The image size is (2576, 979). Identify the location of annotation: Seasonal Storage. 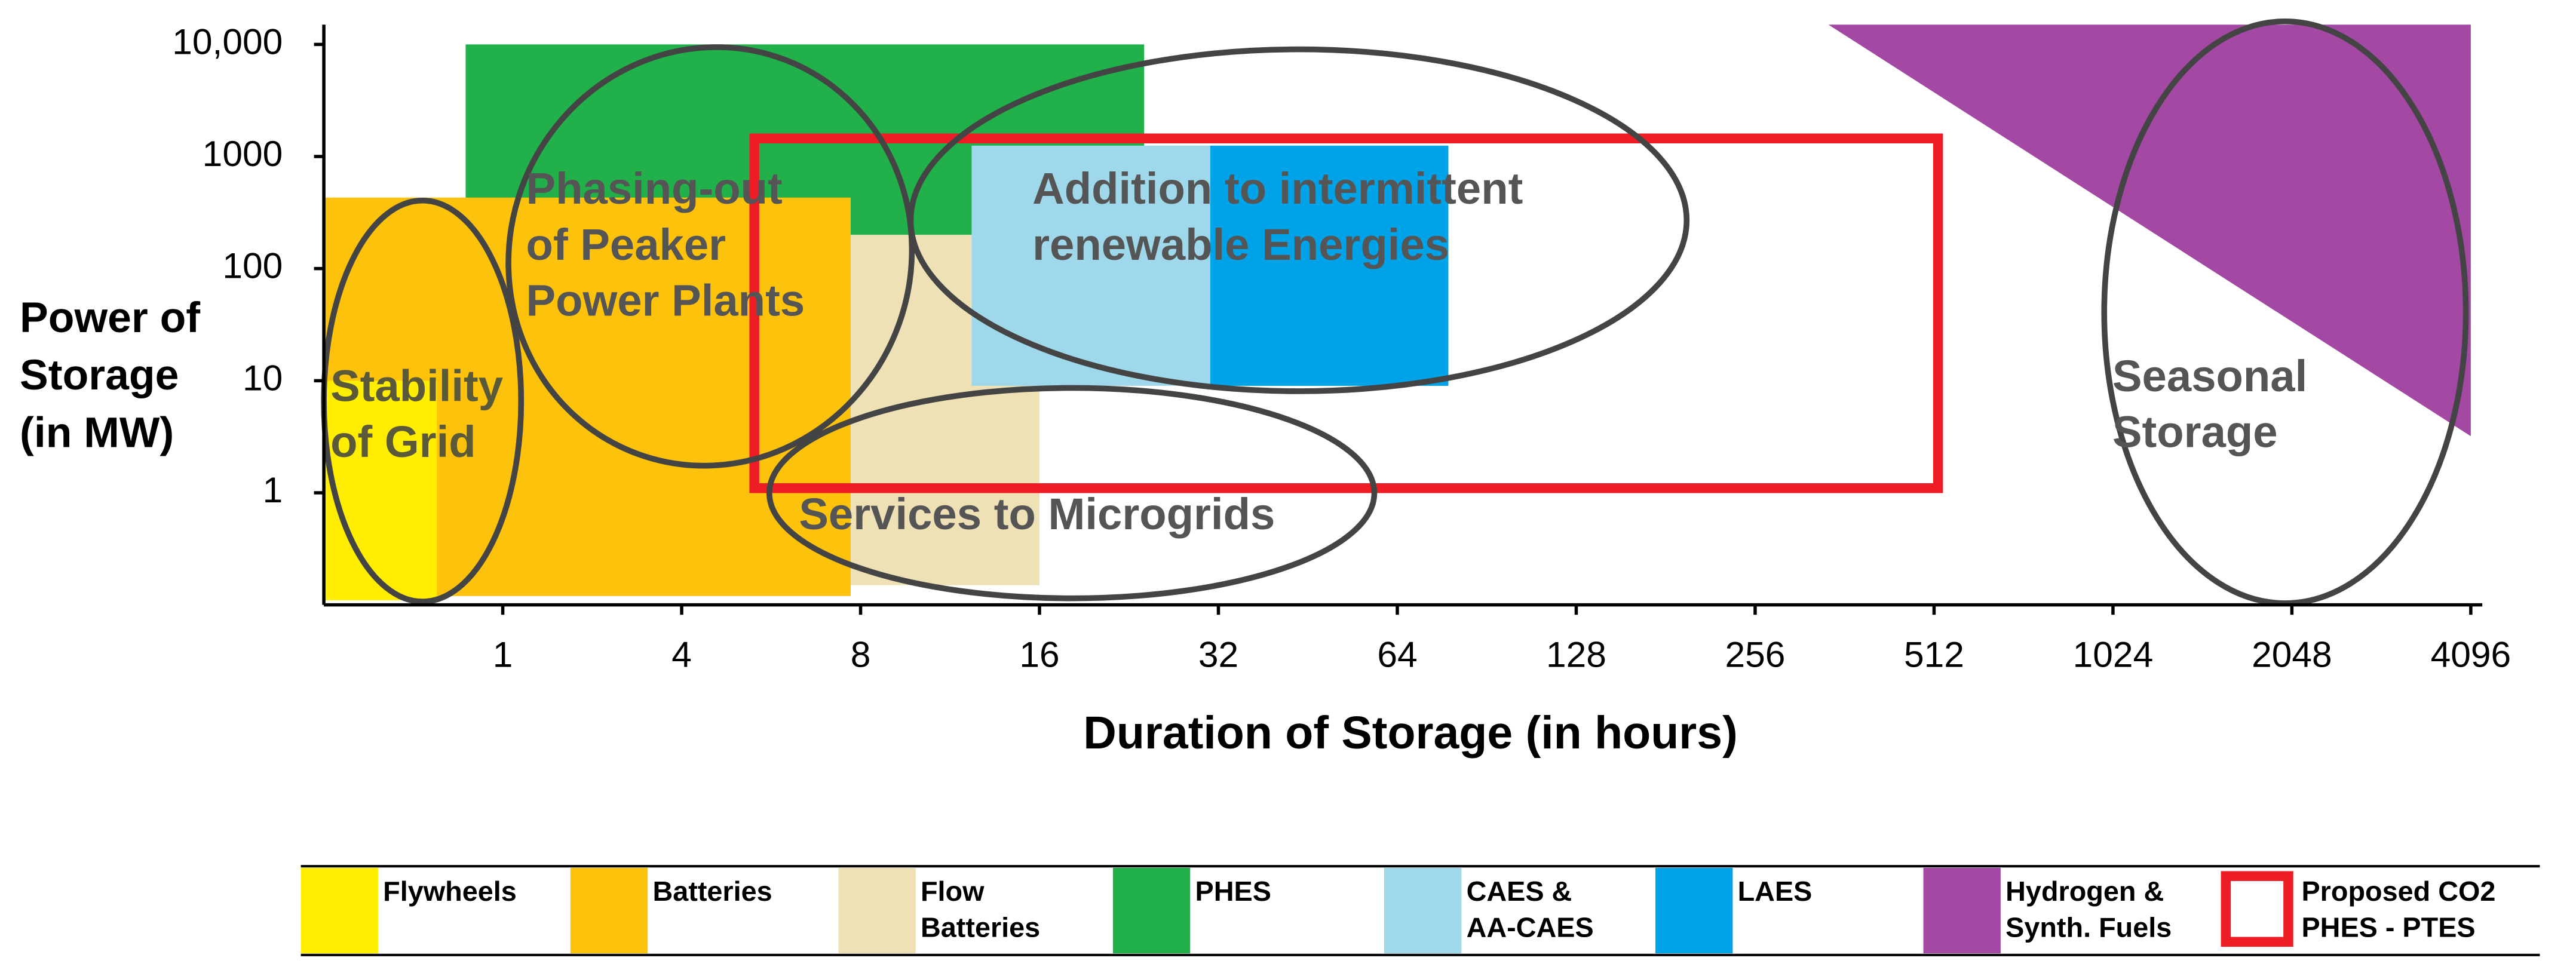
(2210, 405).